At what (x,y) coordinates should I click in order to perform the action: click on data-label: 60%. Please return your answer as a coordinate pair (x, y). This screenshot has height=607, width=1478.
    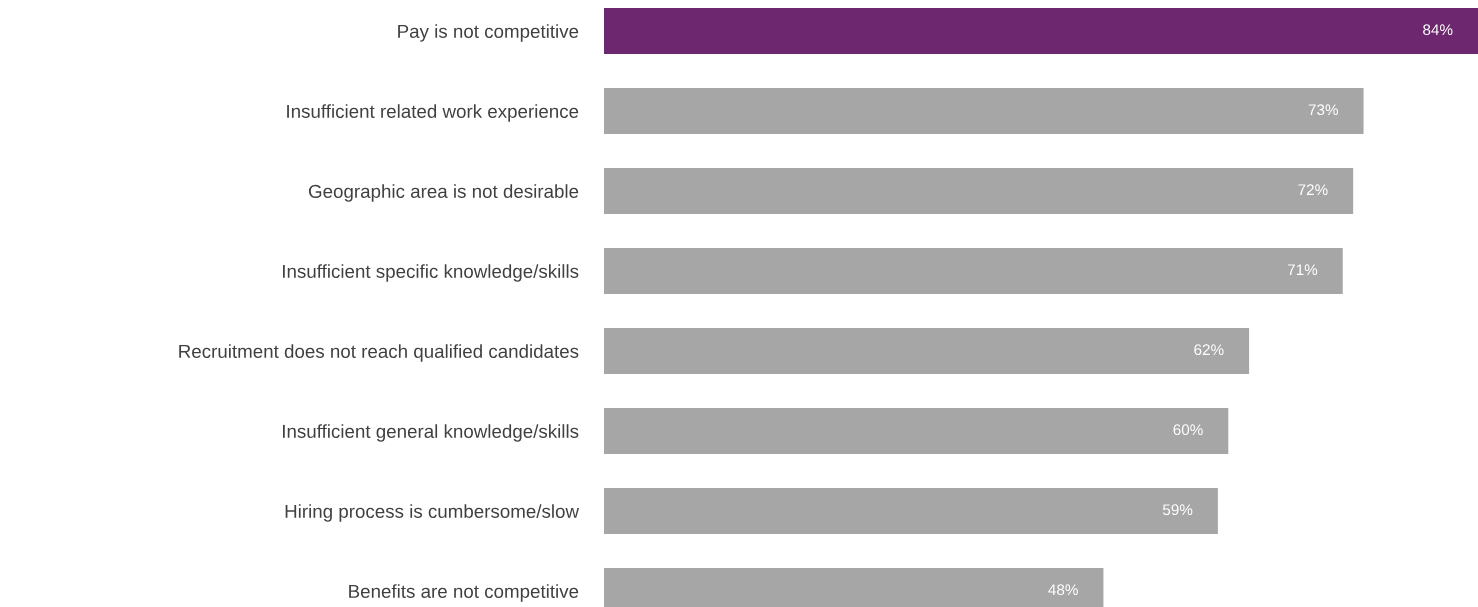
    Looking at the image, I should click on (1188, 430).